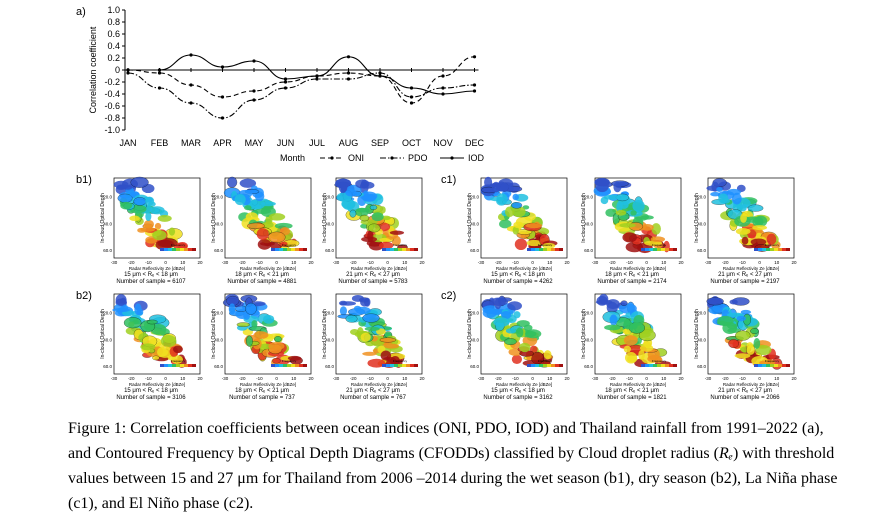  Describe the element at coordinates (113, 46) in the screenshot. I see `y-tick-label: 0.4` at that location.